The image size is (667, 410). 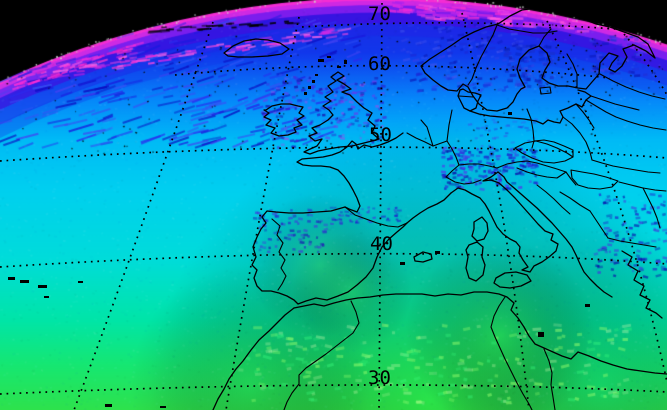 I want to click on latitude-labels: 70 60 50 40 30, so click(x=380, y=196).